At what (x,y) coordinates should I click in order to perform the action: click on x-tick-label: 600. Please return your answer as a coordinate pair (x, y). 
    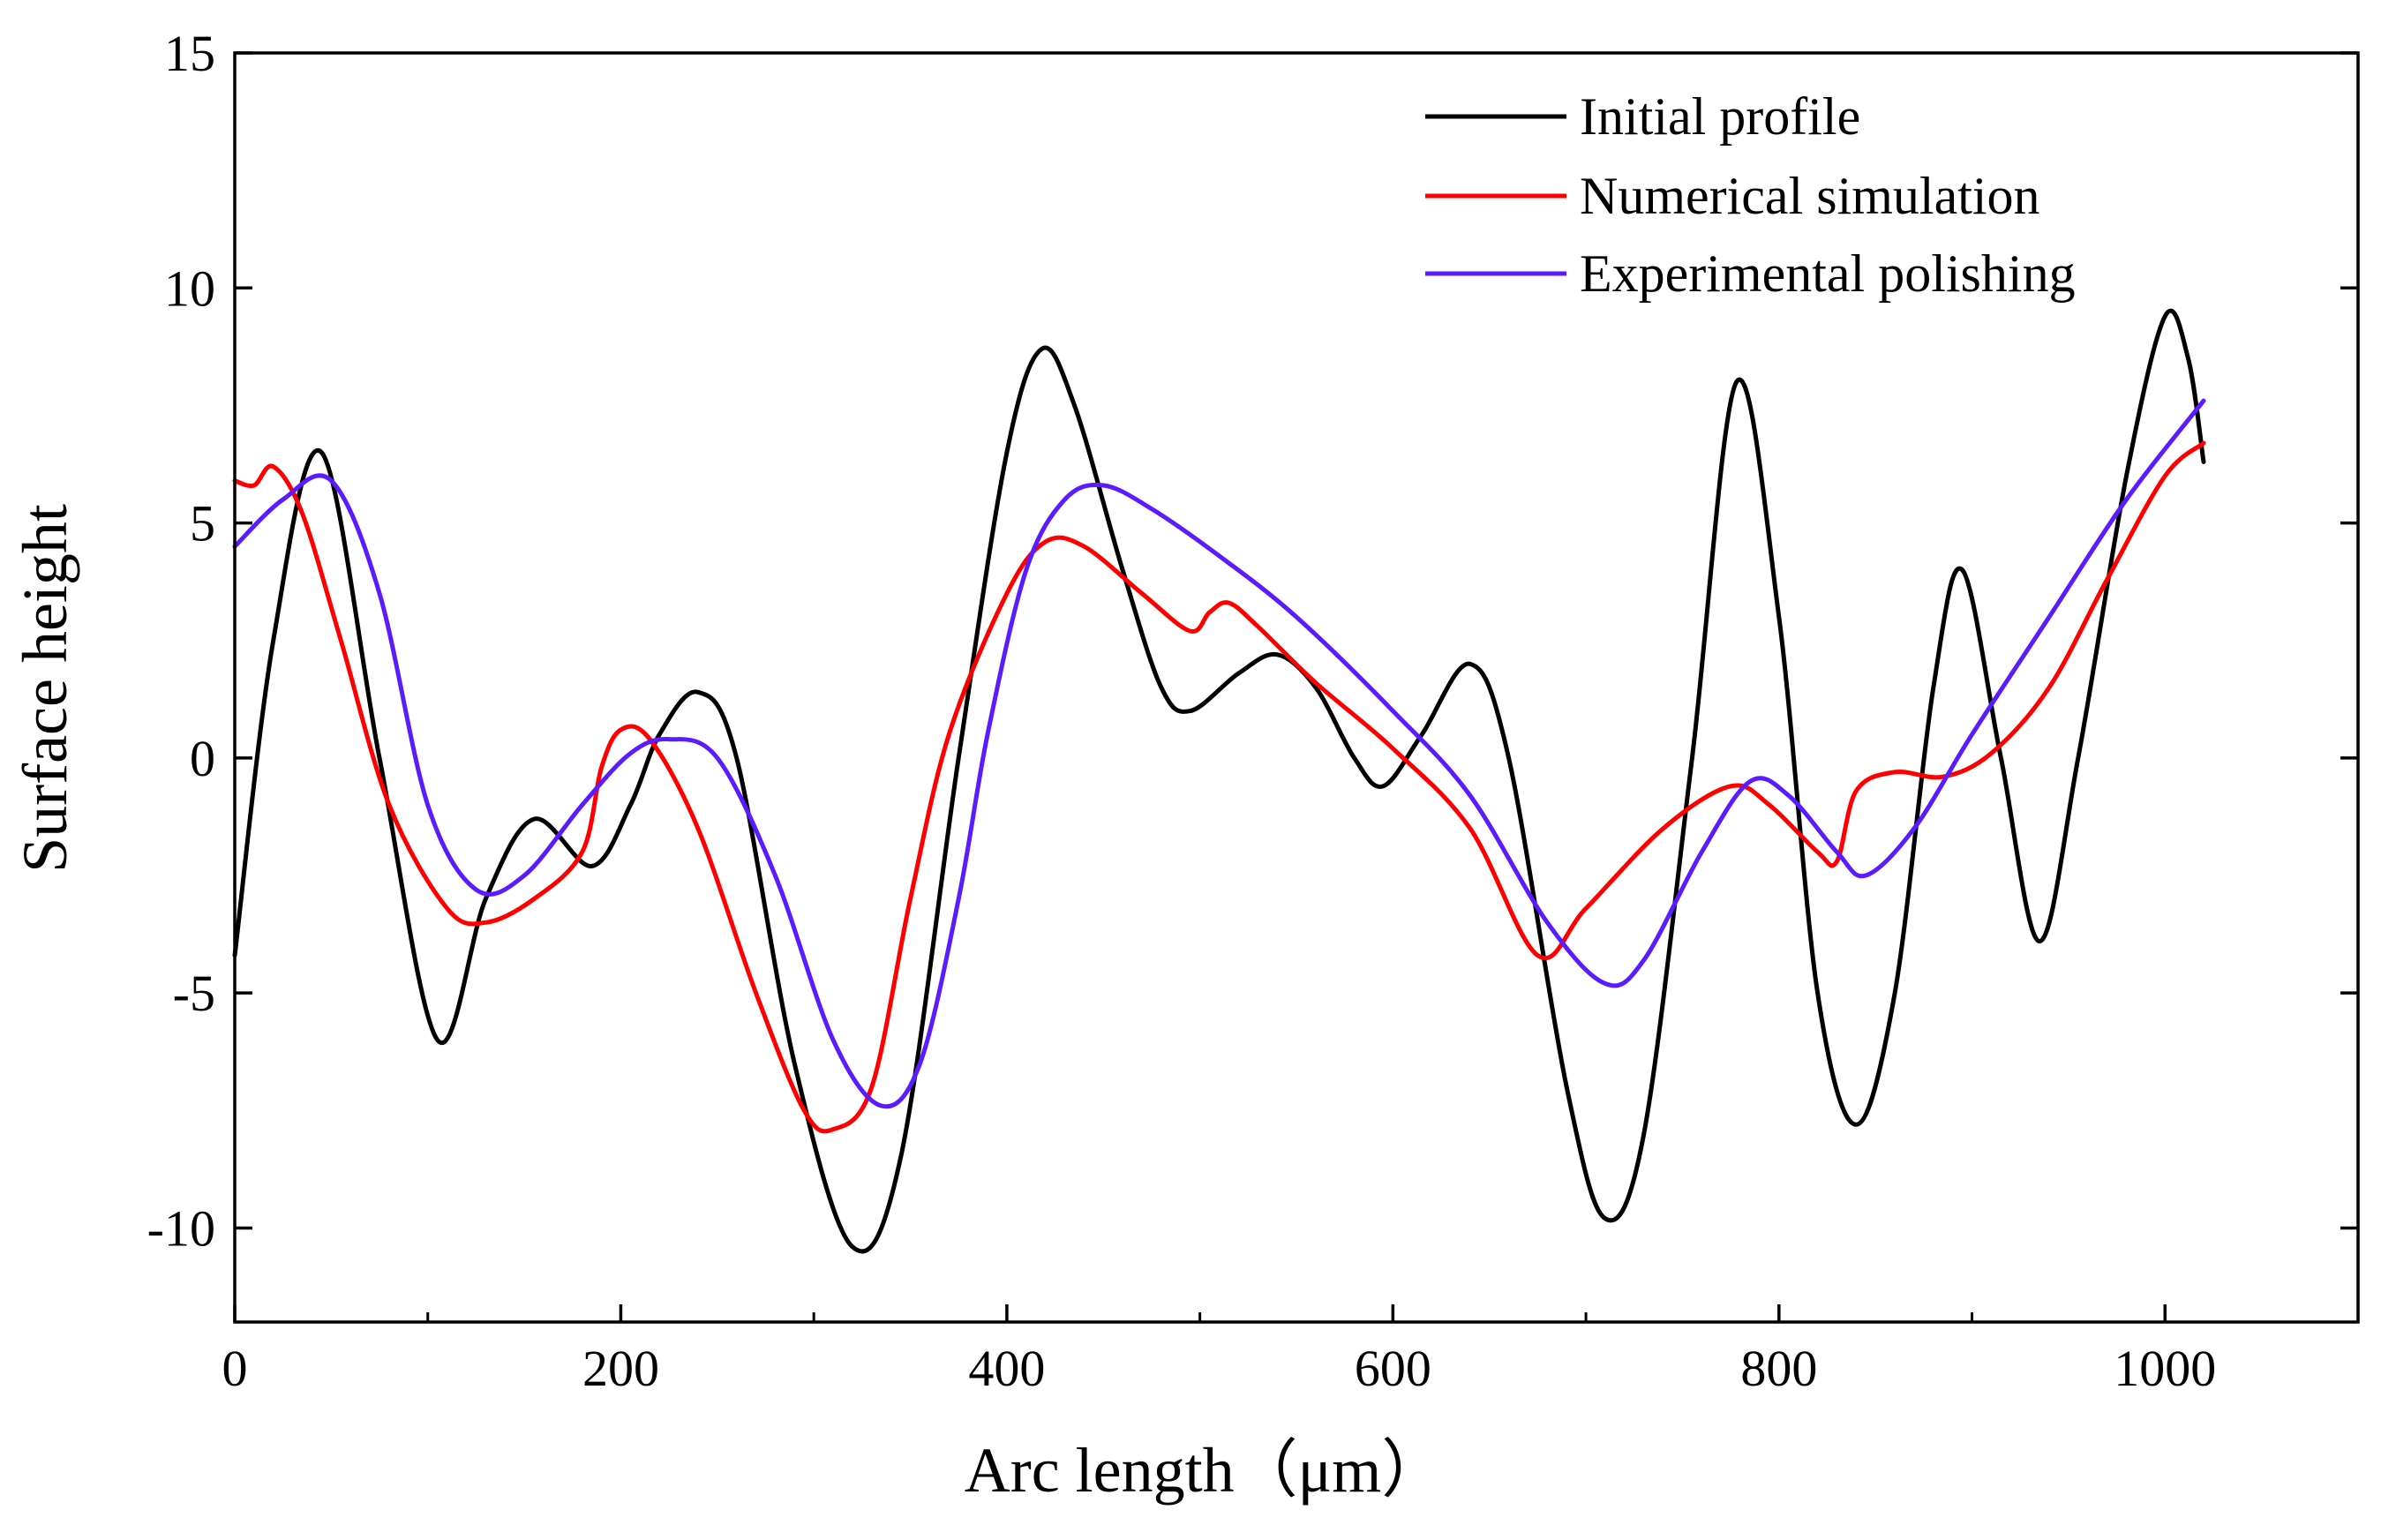
    Looking at the image, I should click on (1393, 1369).